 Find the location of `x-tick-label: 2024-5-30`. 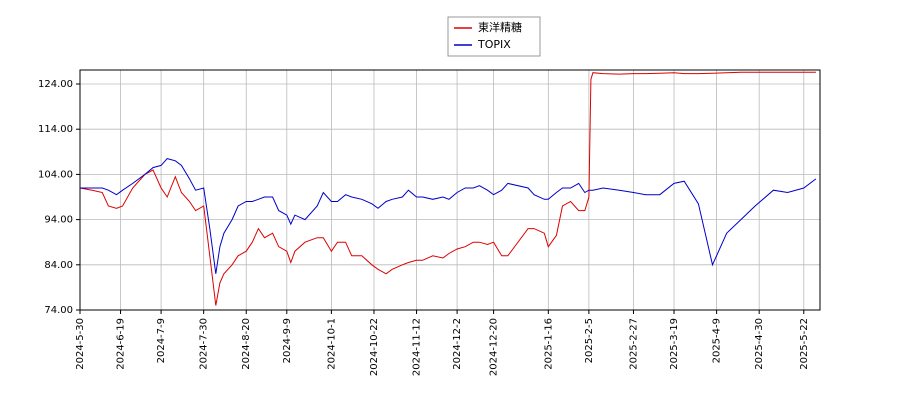

x-tick-label: 2024-5-30 is located at coordinates (80, 344).